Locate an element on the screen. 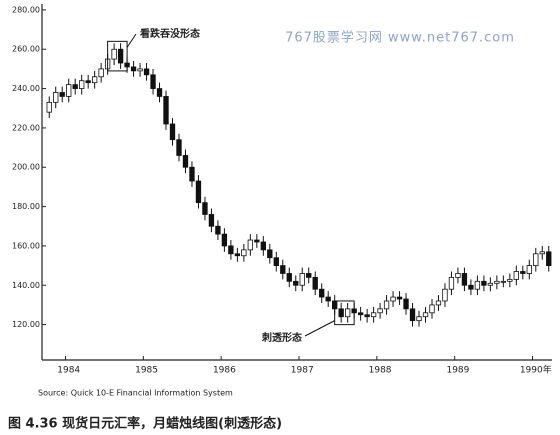 The width and height of the screenshot is (560, 435). x-tick-label: 1985 is located at coordinates (146, 371).